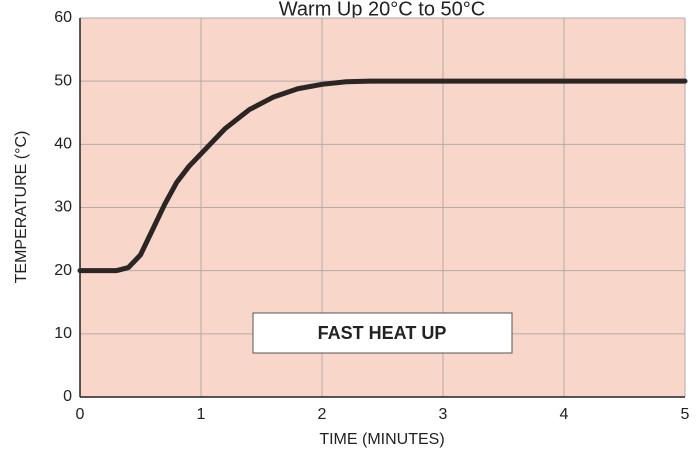 The width and height of the screenshot is (700, 460). What do you see at coordinates (63, 17) in the screenshot?
I see `y-tick-label: 60` at bounding box center [63, 17].